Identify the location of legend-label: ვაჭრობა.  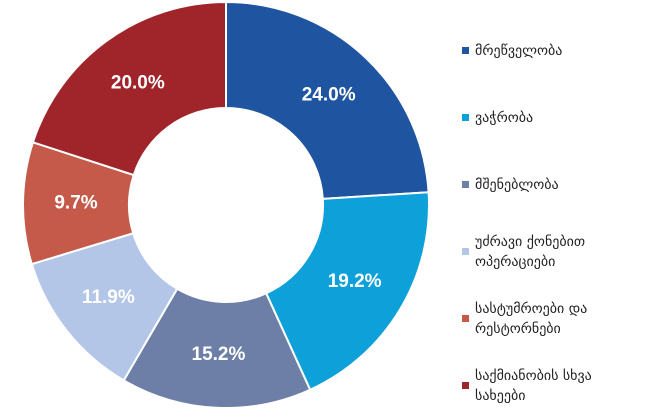
(504, 117).